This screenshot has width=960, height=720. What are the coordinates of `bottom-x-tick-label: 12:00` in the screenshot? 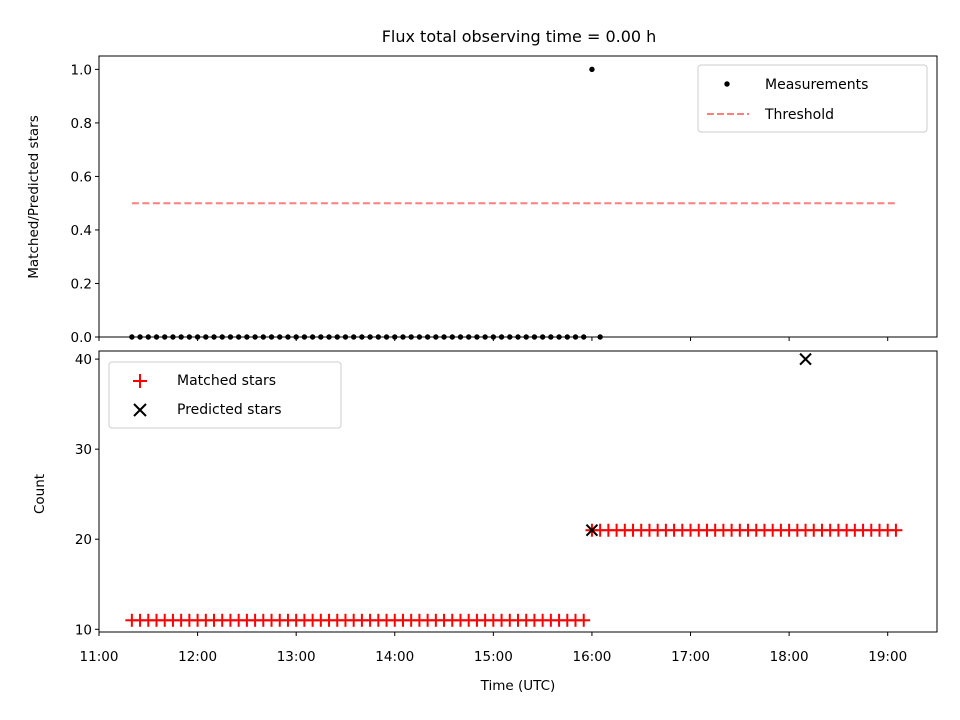 It's located at (197, 657).